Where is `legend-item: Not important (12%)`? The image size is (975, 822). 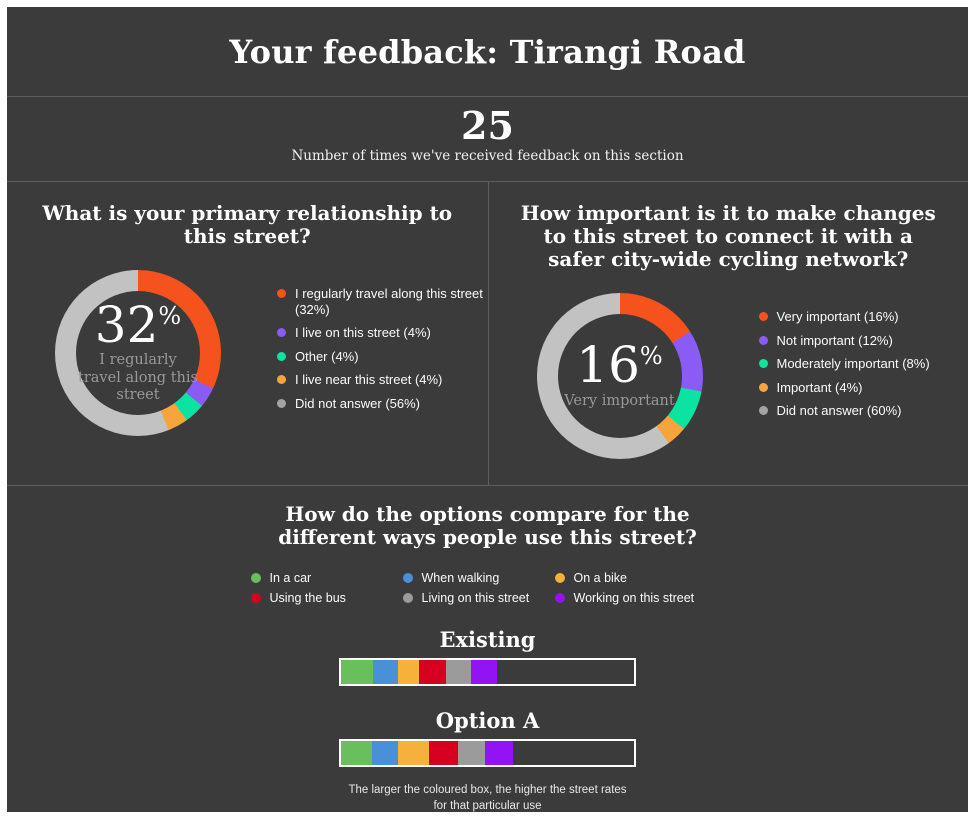
legend-item: Not important (12%) is located at coordinates (844, 340).